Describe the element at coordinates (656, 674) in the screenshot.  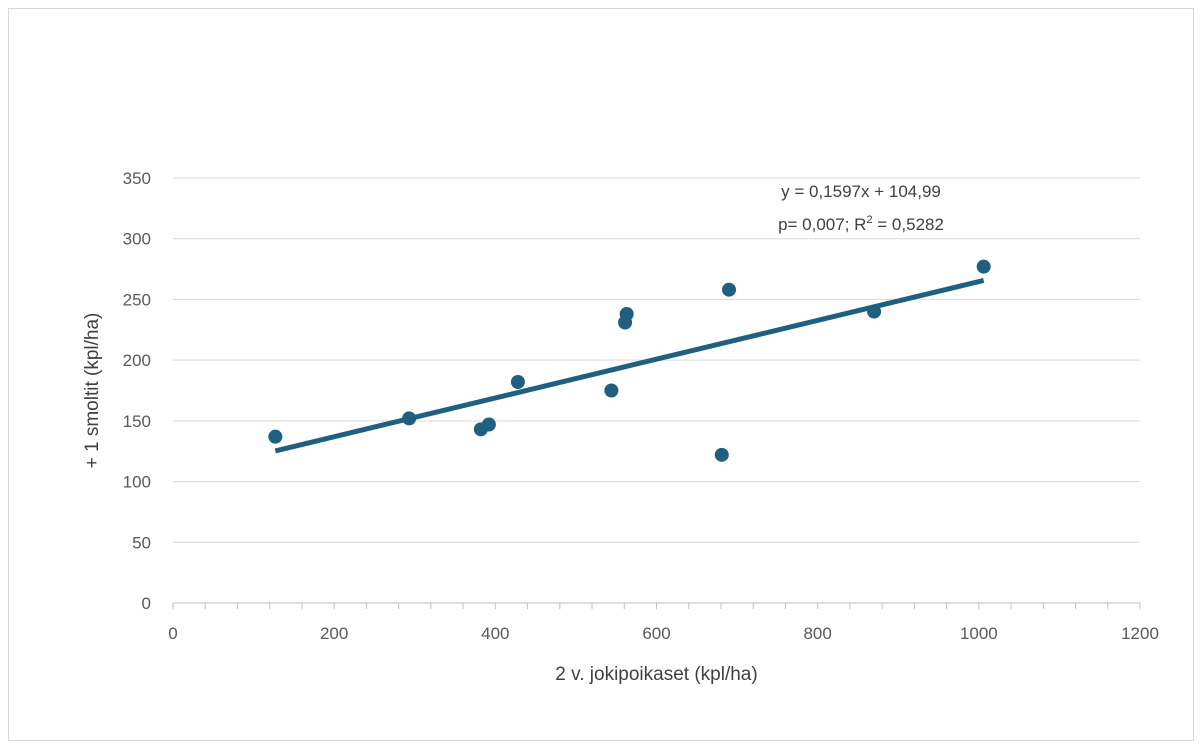
I see `x-axis-title: 2 v. jokipoikaset (kpl/ha)` at that location.